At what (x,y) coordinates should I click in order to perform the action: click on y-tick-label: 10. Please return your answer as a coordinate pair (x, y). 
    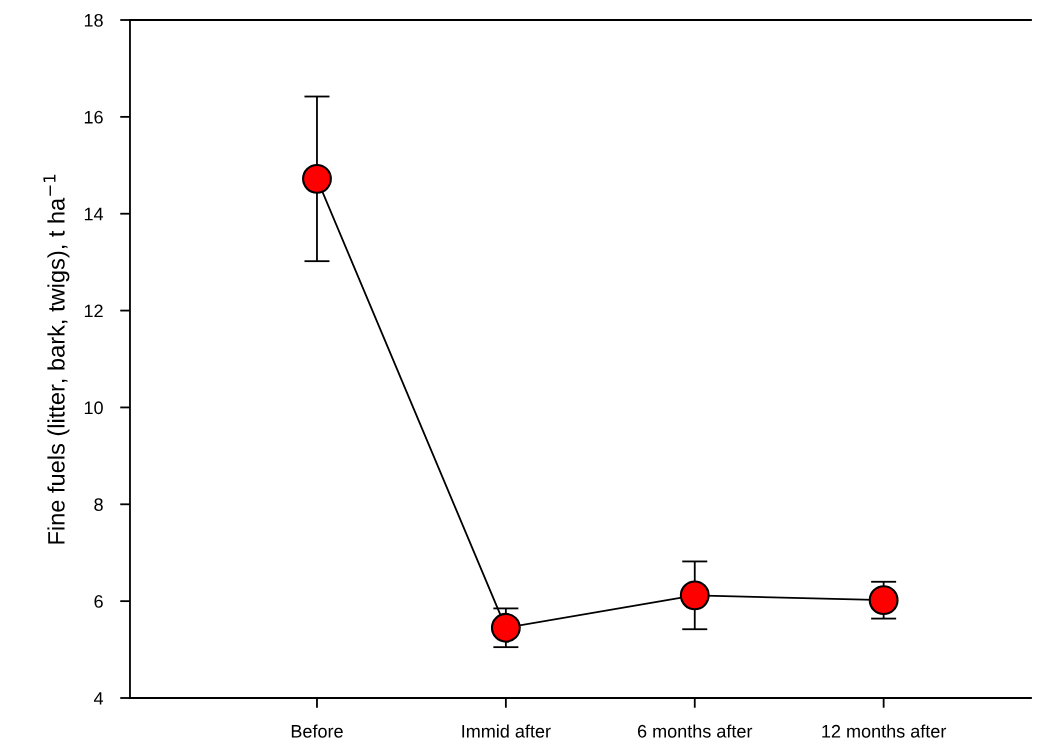
    Looking at the image, I should click on (93, 408).